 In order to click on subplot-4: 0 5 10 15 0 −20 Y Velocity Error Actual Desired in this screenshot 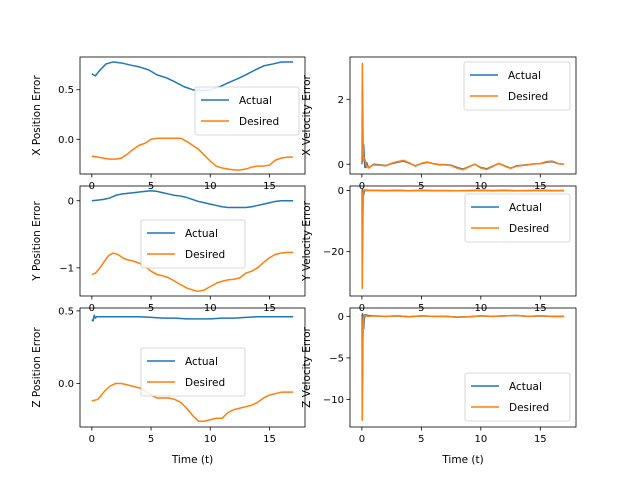, I will do `click(439, 249)`.